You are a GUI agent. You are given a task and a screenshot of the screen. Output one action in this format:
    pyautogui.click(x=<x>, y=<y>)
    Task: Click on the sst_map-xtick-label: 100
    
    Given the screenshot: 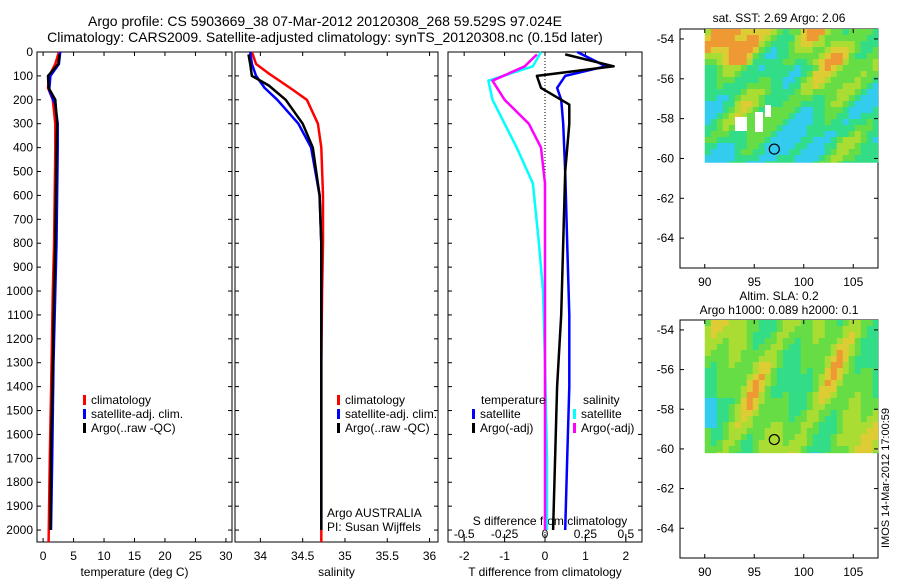 What is the action you would take?
    pyautogui.click(x=804, y=282)
    